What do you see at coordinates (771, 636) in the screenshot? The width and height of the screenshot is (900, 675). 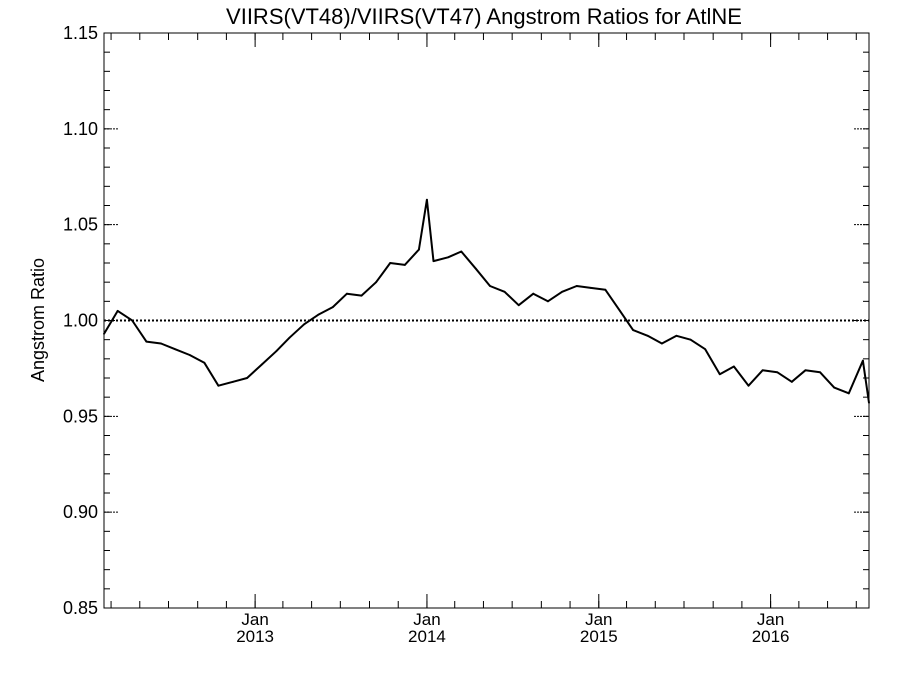 I see `x-tick-year-label: 2016` at bounding box center [771, 636].